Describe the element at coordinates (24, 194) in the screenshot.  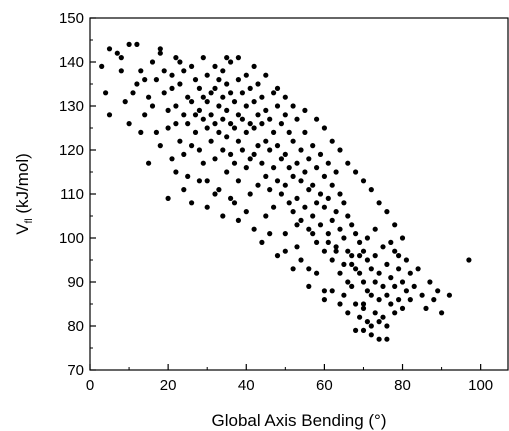
I see `y-axis-label: Vfl (kJ/mol)` at that location.